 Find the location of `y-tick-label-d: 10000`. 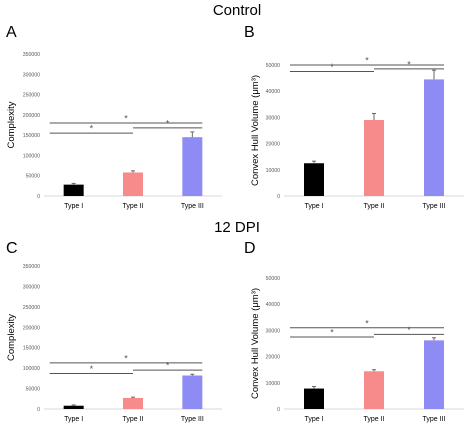

y-tick-label-d: 10000 is located at coordinates (273, 384).